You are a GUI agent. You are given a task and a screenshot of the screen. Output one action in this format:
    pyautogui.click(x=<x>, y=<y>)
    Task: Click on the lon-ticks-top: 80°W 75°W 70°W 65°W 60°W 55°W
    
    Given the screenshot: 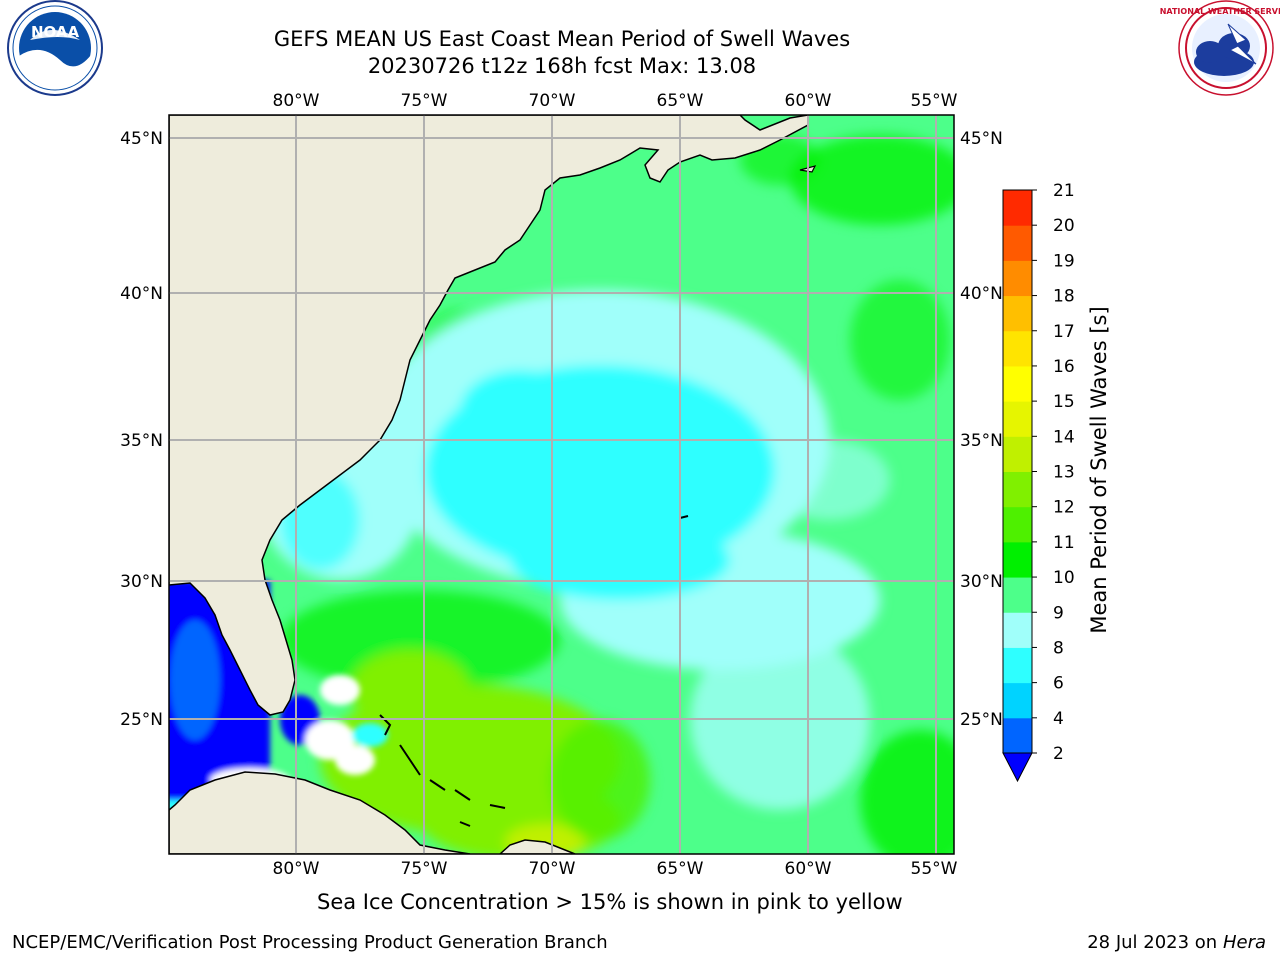 What is the action you would take?
    pyautogui.click(x=615, y=101)
    